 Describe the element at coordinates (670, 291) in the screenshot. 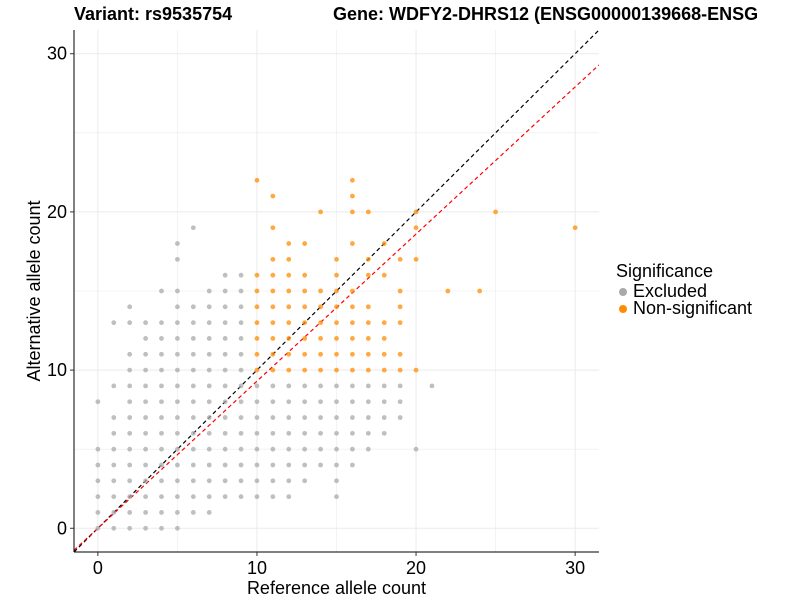

I see `legend-label-excluded: Excluded` at that location.